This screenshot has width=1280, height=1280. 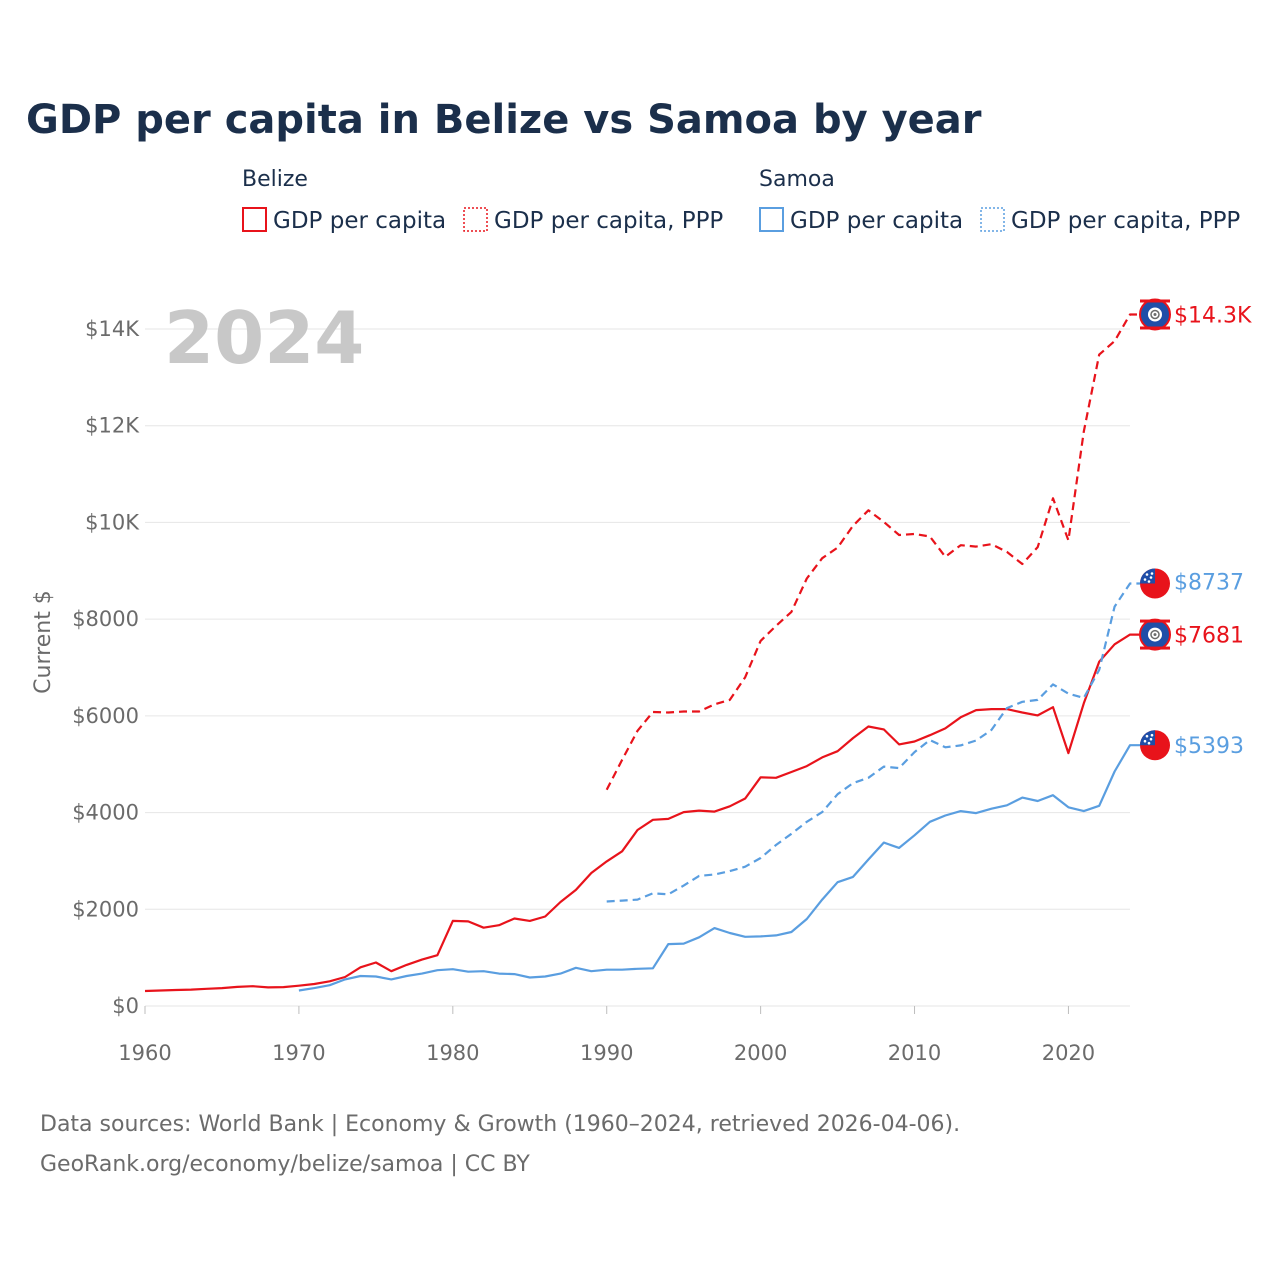 I want to click on y-axis: $0 $2000 $4000 $6000 $8000 $10K $12K $14K, so click(x=106, y=667).